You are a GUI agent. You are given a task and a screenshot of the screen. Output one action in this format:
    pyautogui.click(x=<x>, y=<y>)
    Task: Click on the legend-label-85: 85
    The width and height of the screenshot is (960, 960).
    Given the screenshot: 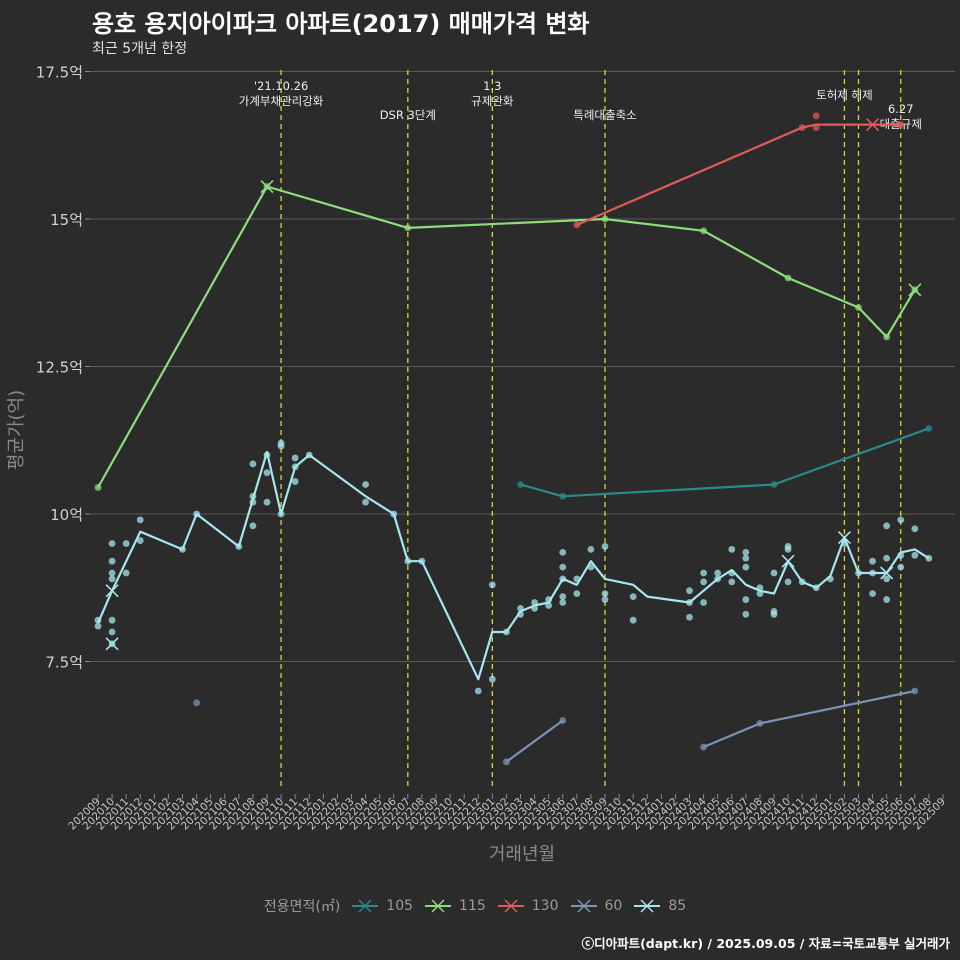 What is the action you would take?
    pyautogui.click(x=677, y=906)
    